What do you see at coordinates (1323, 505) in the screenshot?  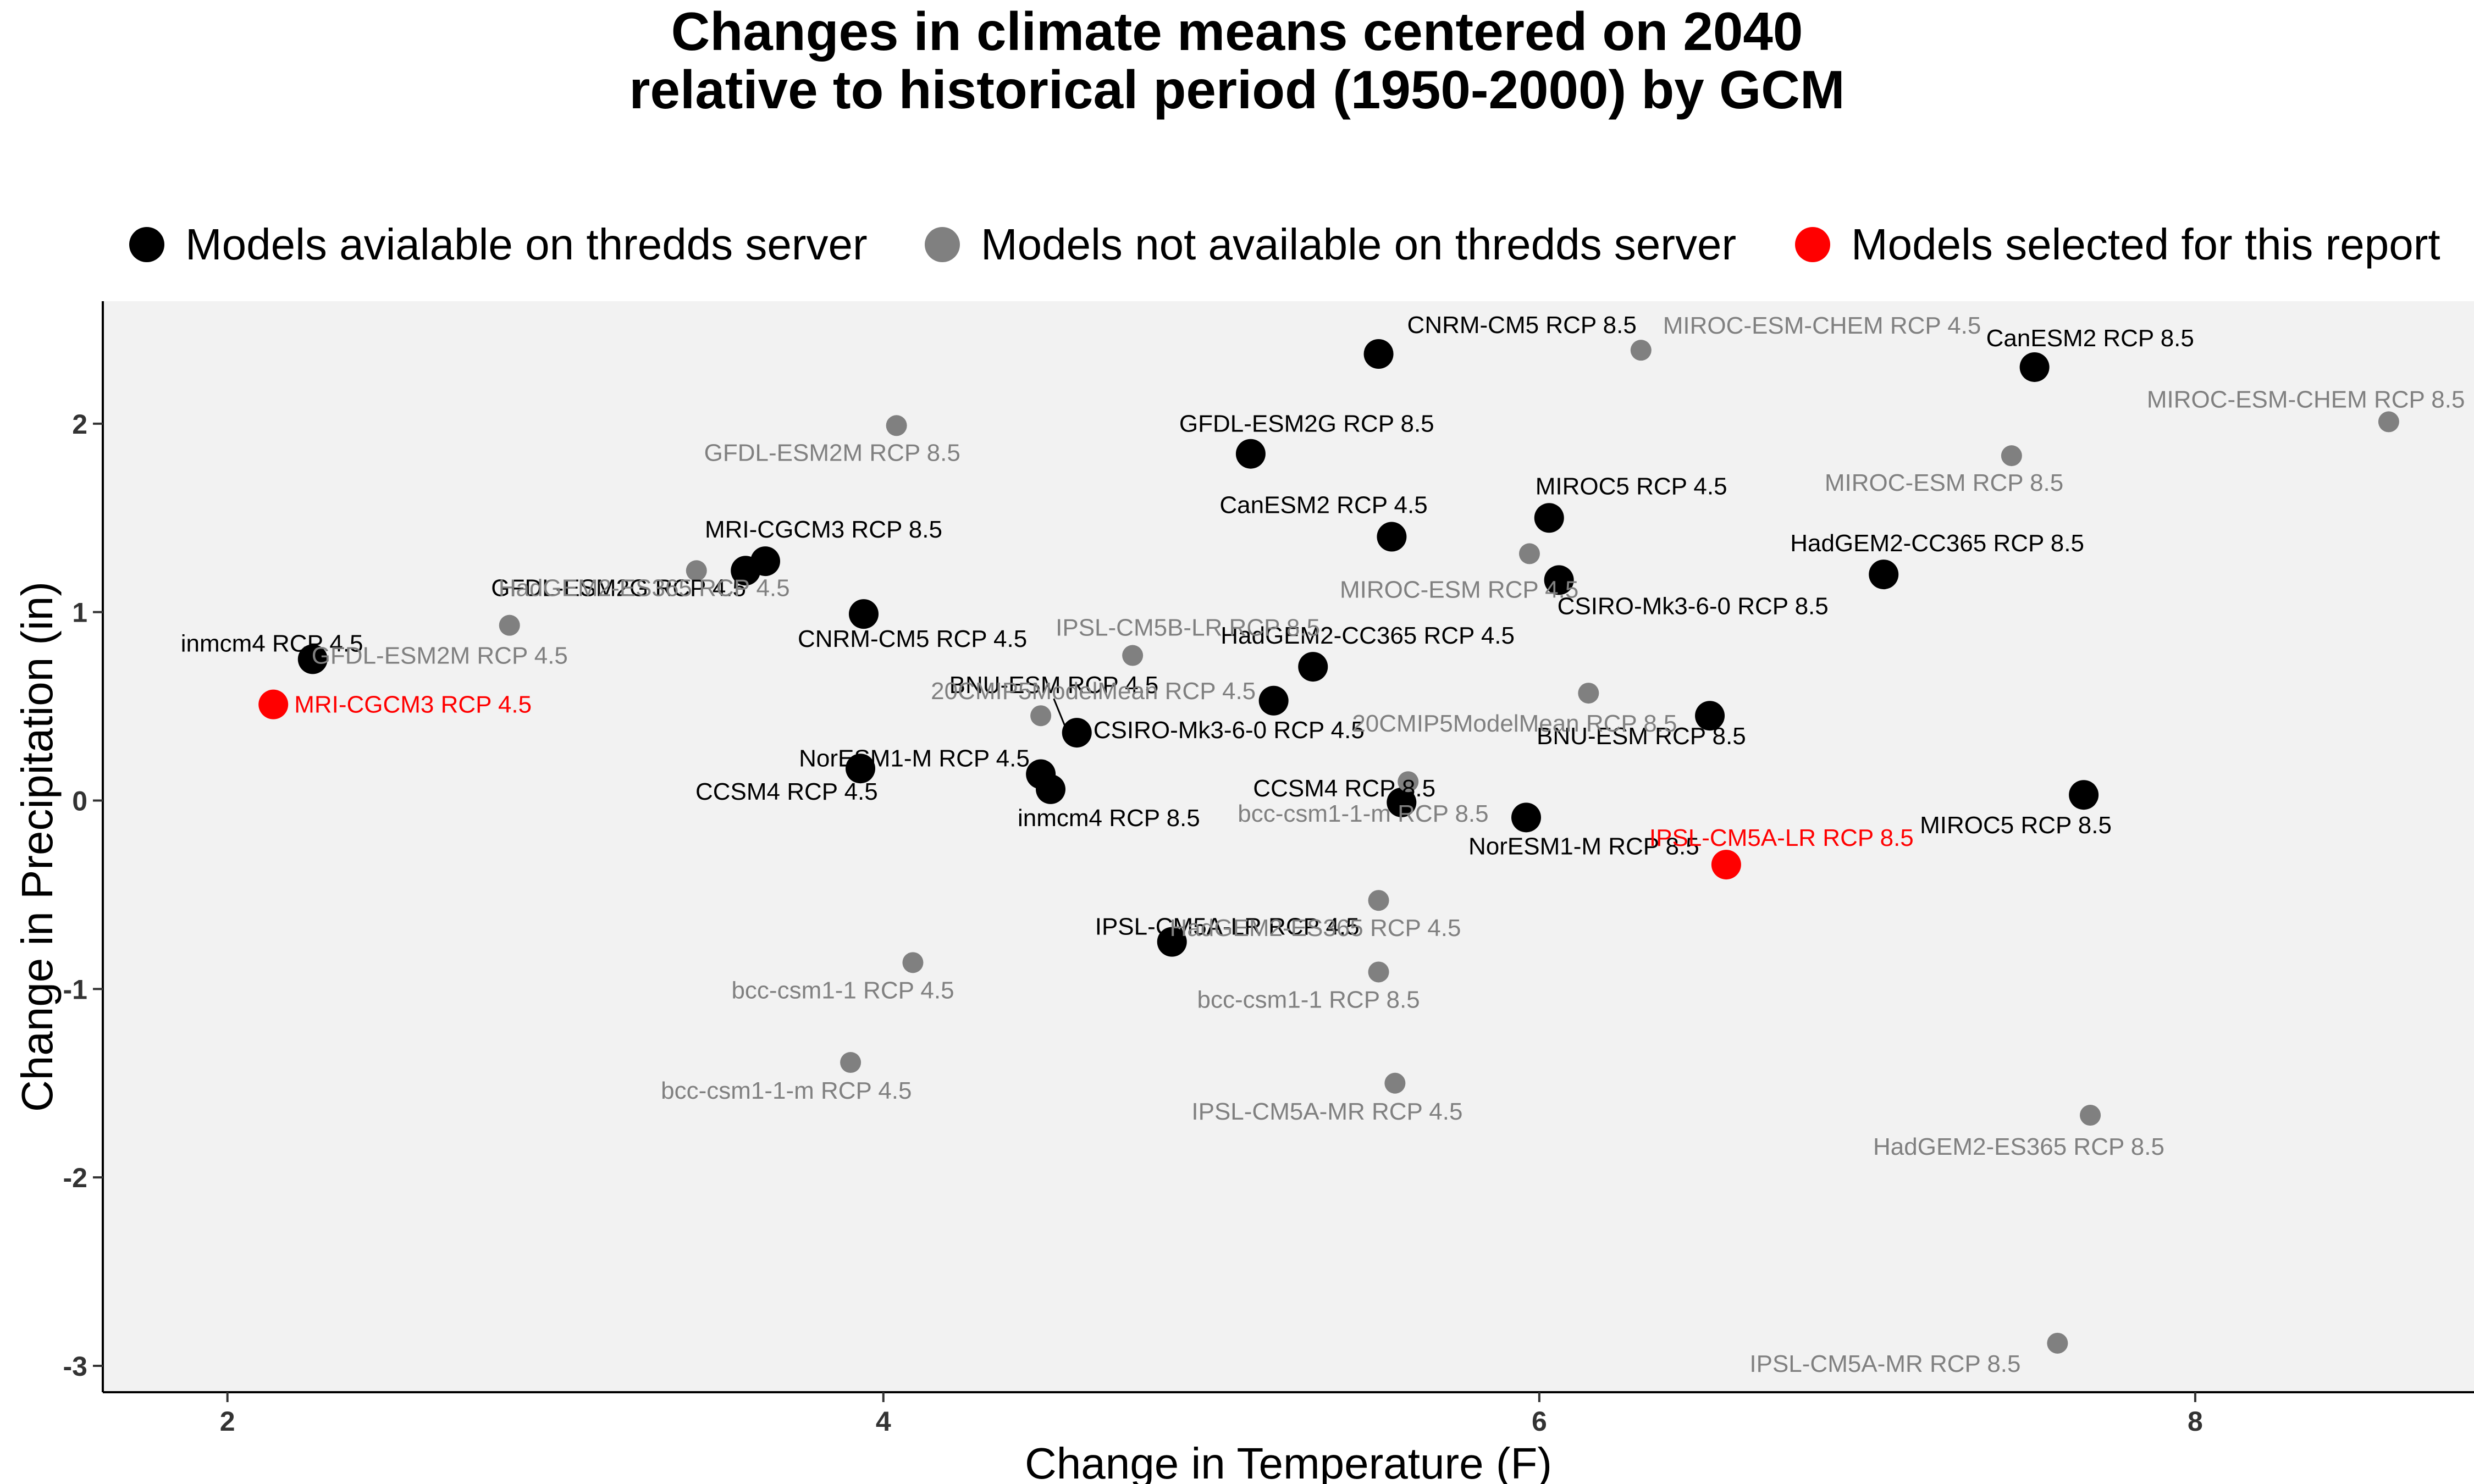 I see `data-point-label: CanESM2 RCP 4.5` at bounding box center [1323, 505].